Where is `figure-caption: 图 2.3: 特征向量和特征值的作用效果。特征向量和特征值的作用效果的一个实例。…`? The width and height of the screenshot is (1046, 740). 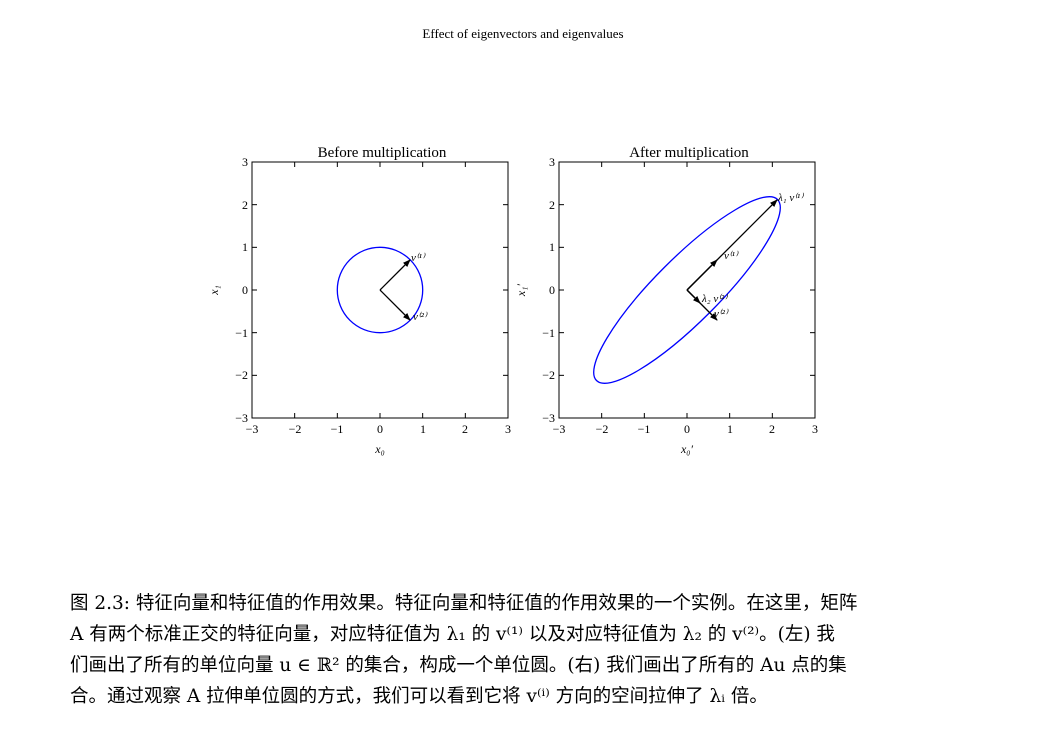
figure-caption: 图 2.3: 特征向量和特征值的作用效果。特征向量和特征值的作用效果的一个实例。… is located at coordinates (525, 650).